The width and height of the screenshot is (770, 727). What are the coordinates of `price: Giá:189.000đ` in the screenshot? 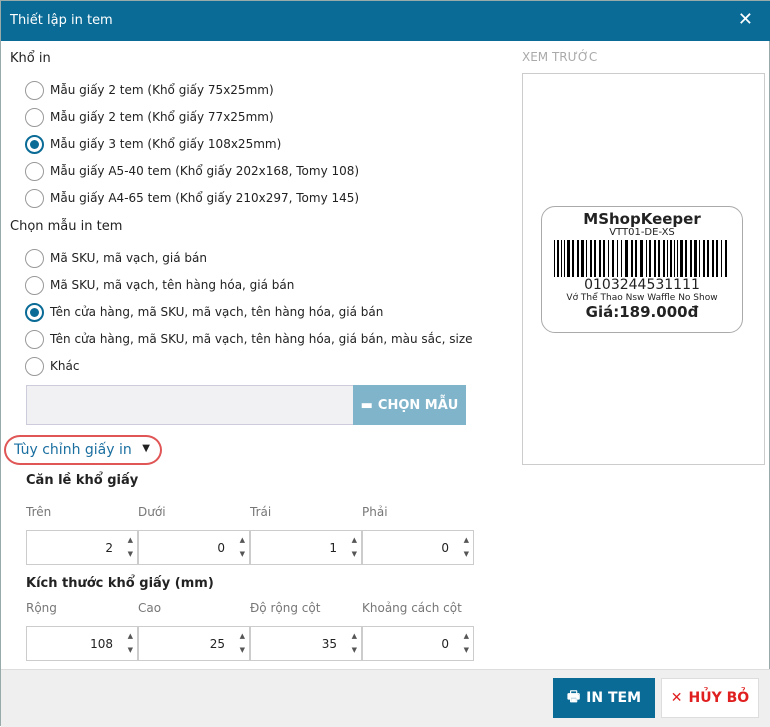 It's located at (642, 312).